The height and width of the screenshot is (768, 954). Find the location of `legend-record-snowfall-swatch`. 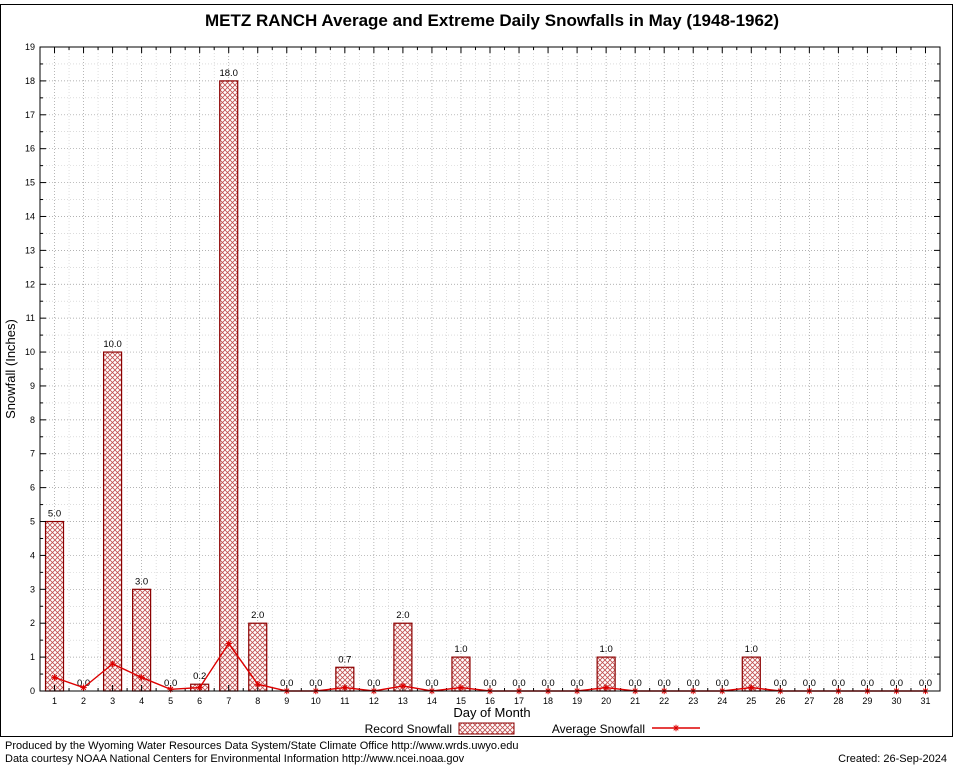

legend-record-snowfall-swatch is located at coordinates (486, 728).